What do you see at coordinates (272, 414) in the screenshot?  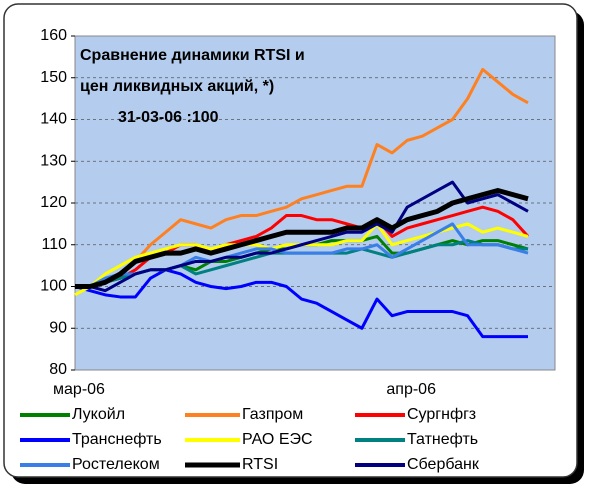 I see `legend-label: Газпром` at bounding box center [272, 414].